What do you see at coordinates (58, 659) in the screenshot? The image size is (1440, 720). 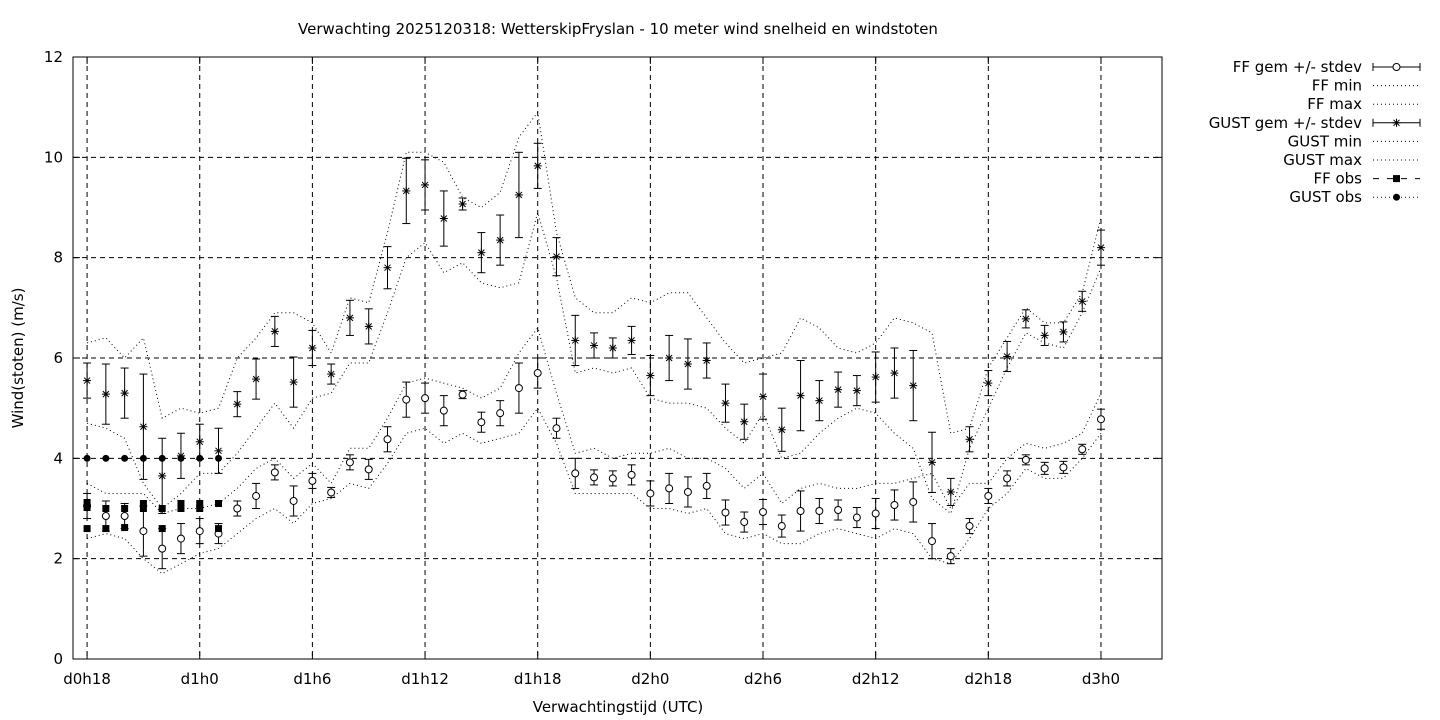 I see `y-tick-label: 0` at bounding box center [58, 659].